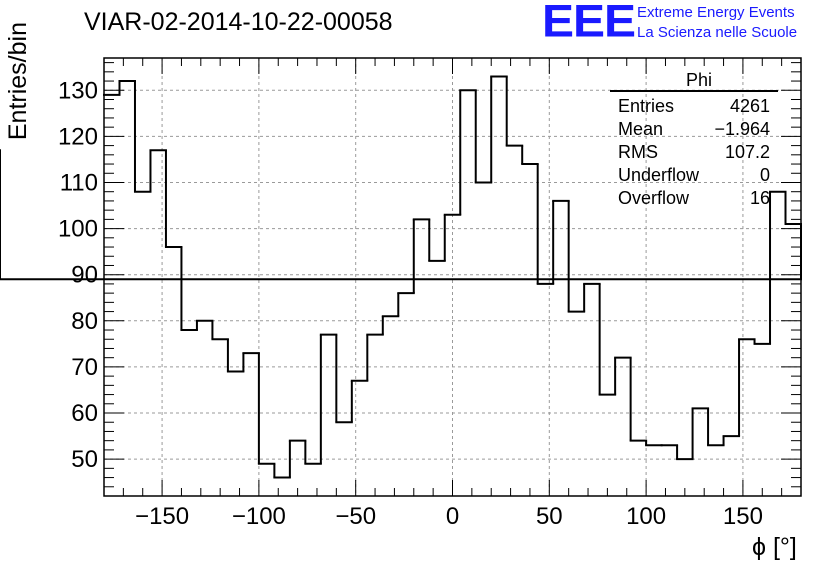 This screenshot has height=572, width=836. Describe the element at coordinates (84, 275) in the screenshot. I see `y-tick-label: 90` at that location.